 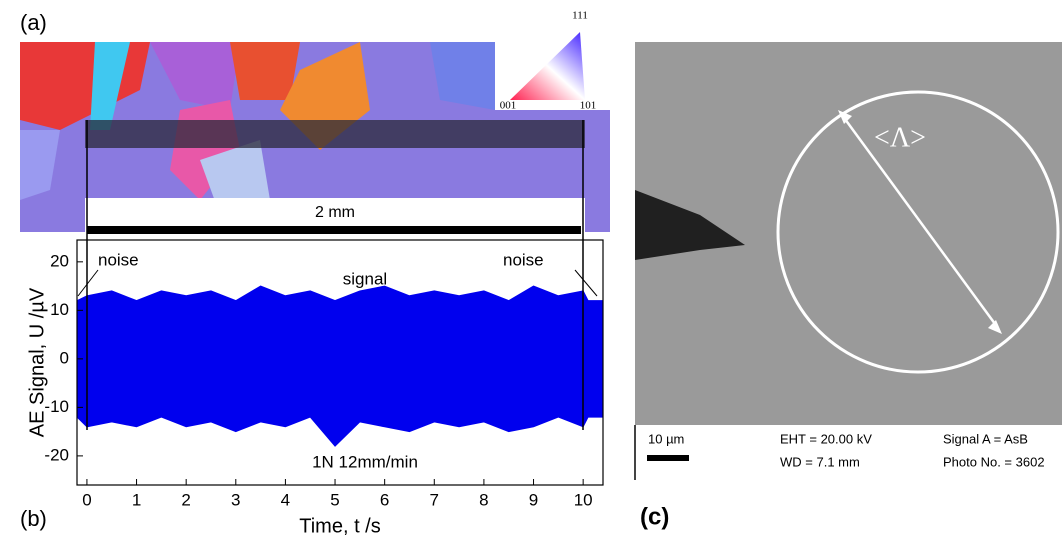 What do you see at coordinates (334, 230) in the screenshot?
I see `scale-bar` at bounding box center [334, 230].